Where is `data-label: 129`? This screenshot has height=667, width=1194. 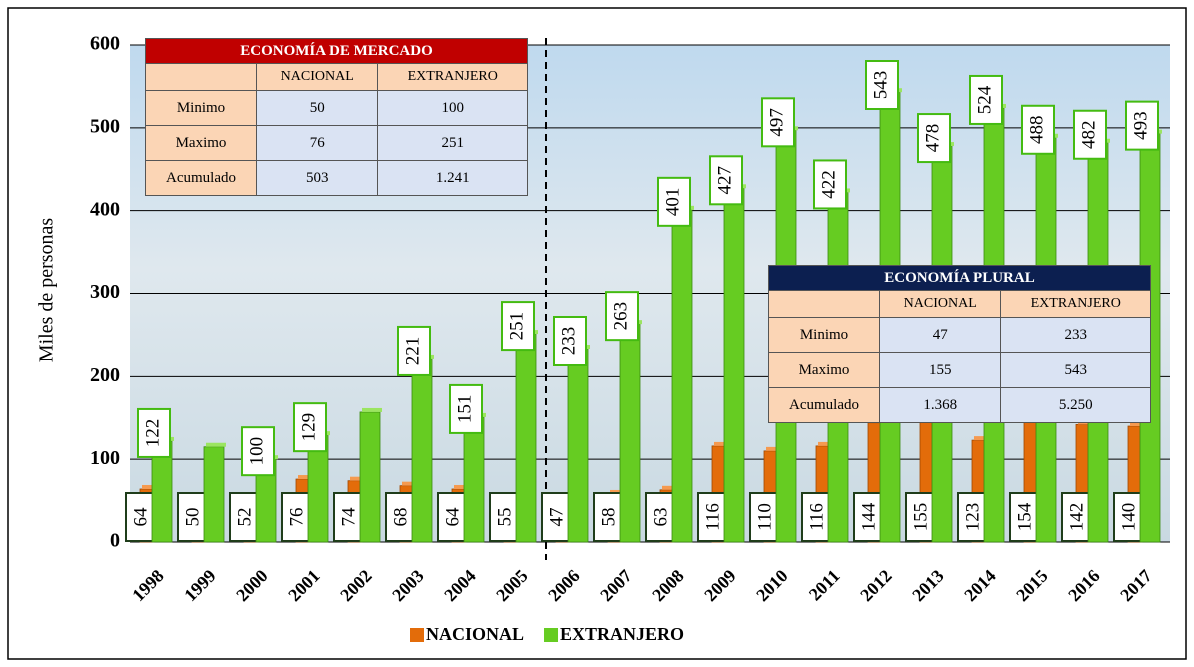 data-label: 129 is located at coordinates (308, 427).